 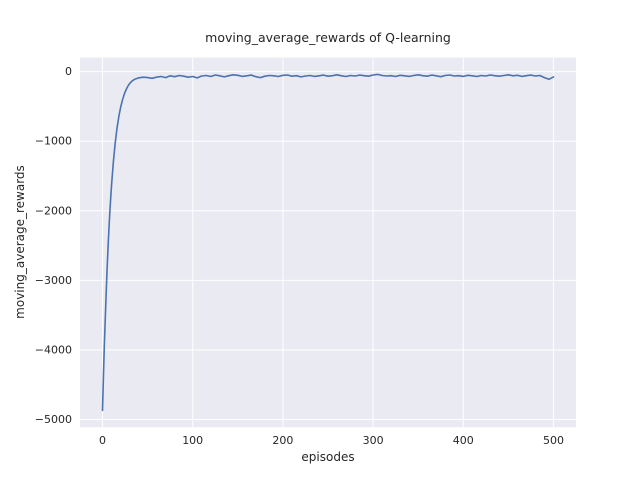 What do you see at coordinates (328, 457) in the screenshot?
I see `x-axis-label: episodes` at bounding box center [328, 457].